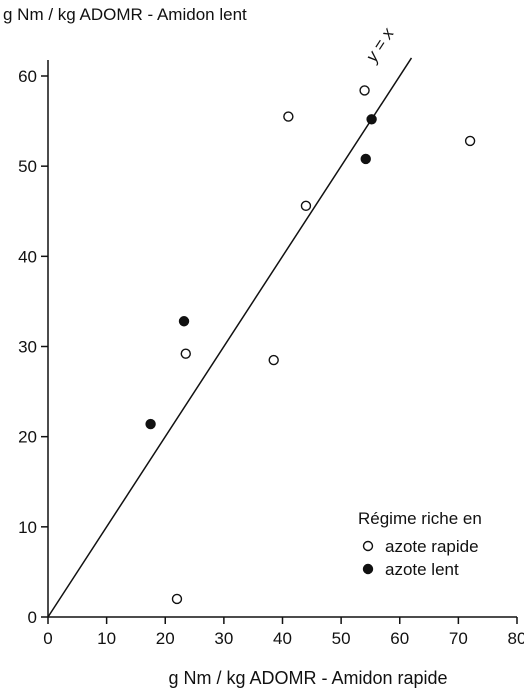 Image resolution: width=524 pixels, height=693 pixels. I want to click on x-tick-label: 50, so click(341, 638).